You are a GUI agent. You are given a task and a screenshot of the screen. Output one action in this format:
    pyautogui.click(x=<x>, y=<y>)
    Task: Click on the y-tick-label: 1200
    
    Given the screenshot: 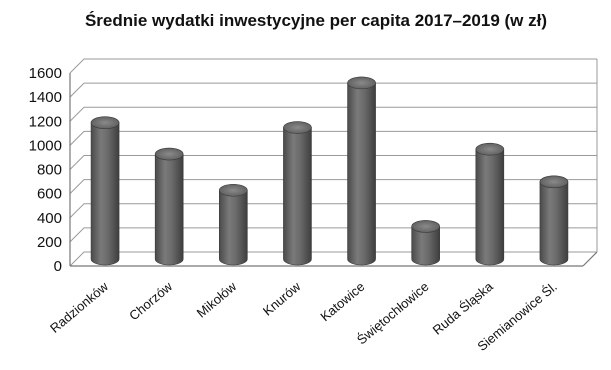 What is the action you would take?
    pyautogui.click(x=45, y=121)
    